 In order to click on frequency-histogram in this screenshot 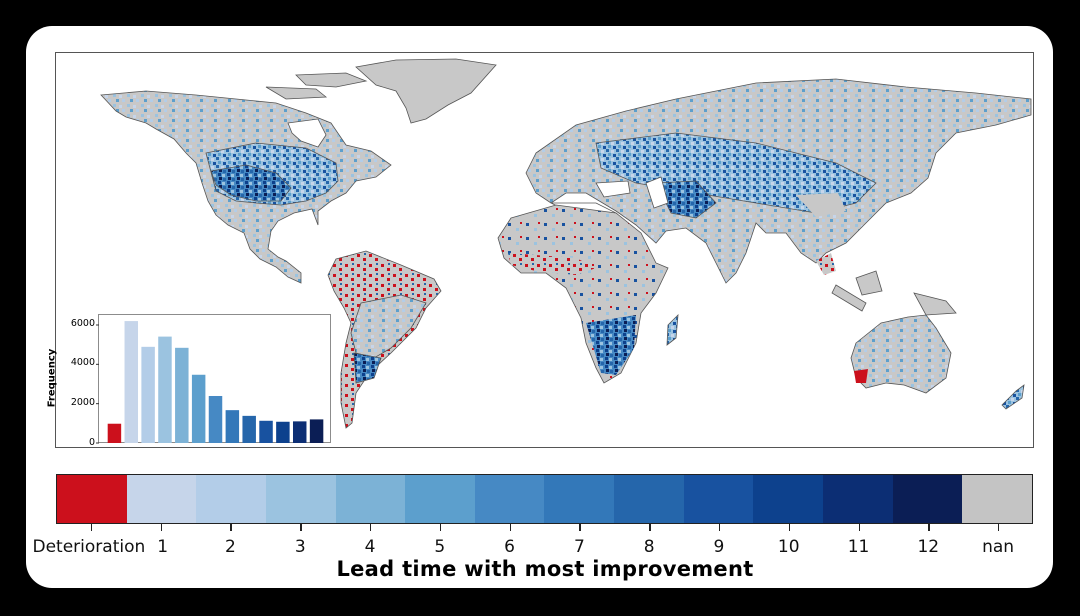, I will do `click(213, 379)`.